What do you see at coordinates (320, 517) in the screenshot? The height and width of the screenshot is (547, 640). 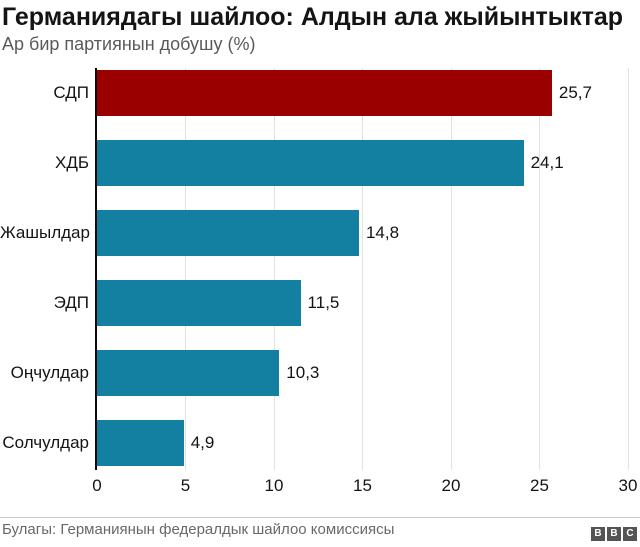 I see `footer-divider` at bounding box center [320, 517].